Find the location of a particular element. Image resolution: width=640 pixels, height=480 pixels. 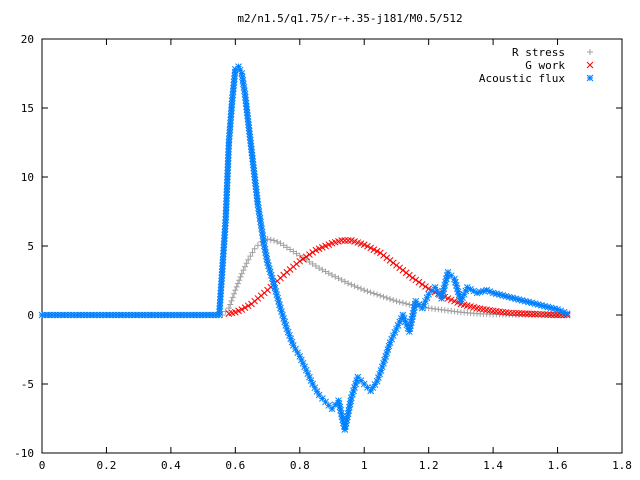

x-tick-label: 0.4 is located at coordinates (171, 465).